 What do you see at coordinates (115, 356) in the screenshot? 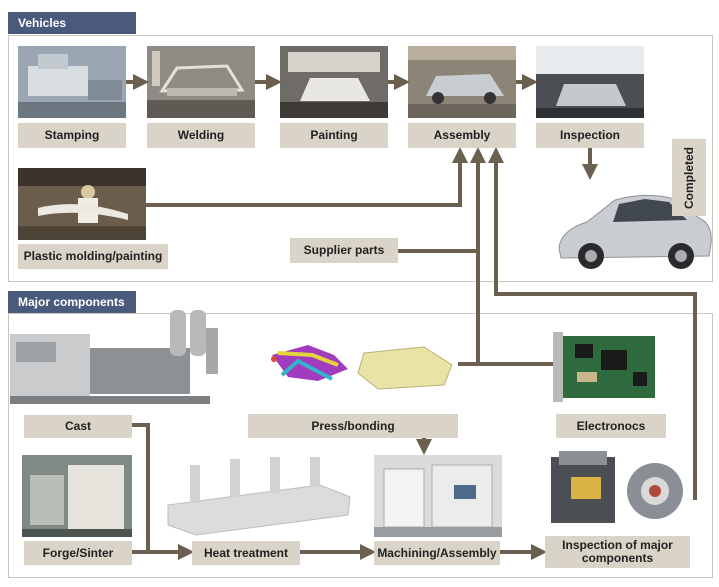
I see `cast-photo` at bounding box center [115, 356].